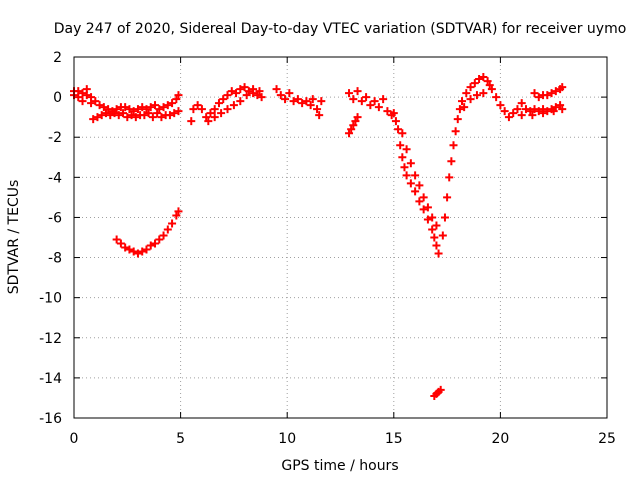  What do you see at coordinates (57, 98) in the screenshot?
I see `y-tick-label: 0` at bounding box center [57, 98].